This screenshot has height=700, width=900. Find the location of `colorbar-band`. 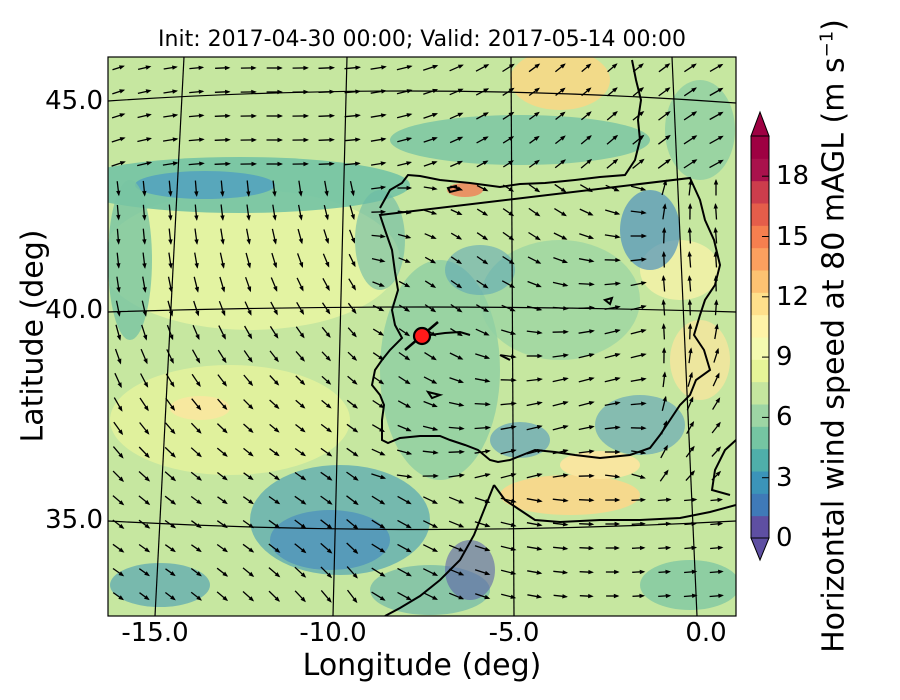

colorbar-band is located at coordinates (760, 304).